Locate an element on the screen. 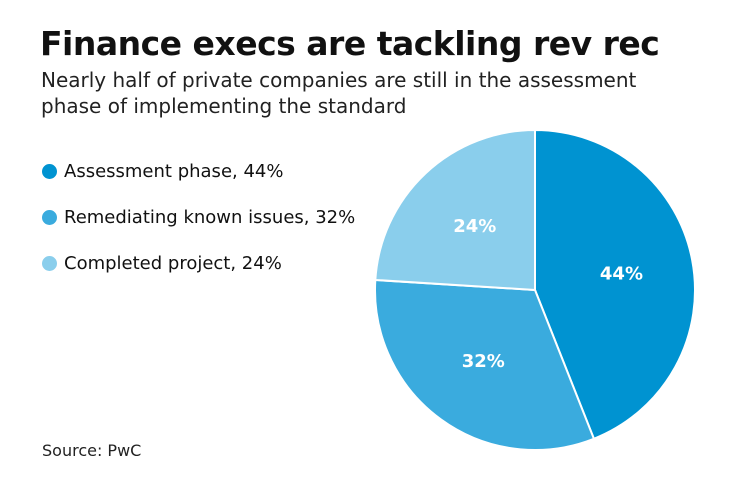 Image resolution: width=740 pixels, height=482 pixels. legend-item: Remediating known issues, 32% is located at coordinates (198, 217).